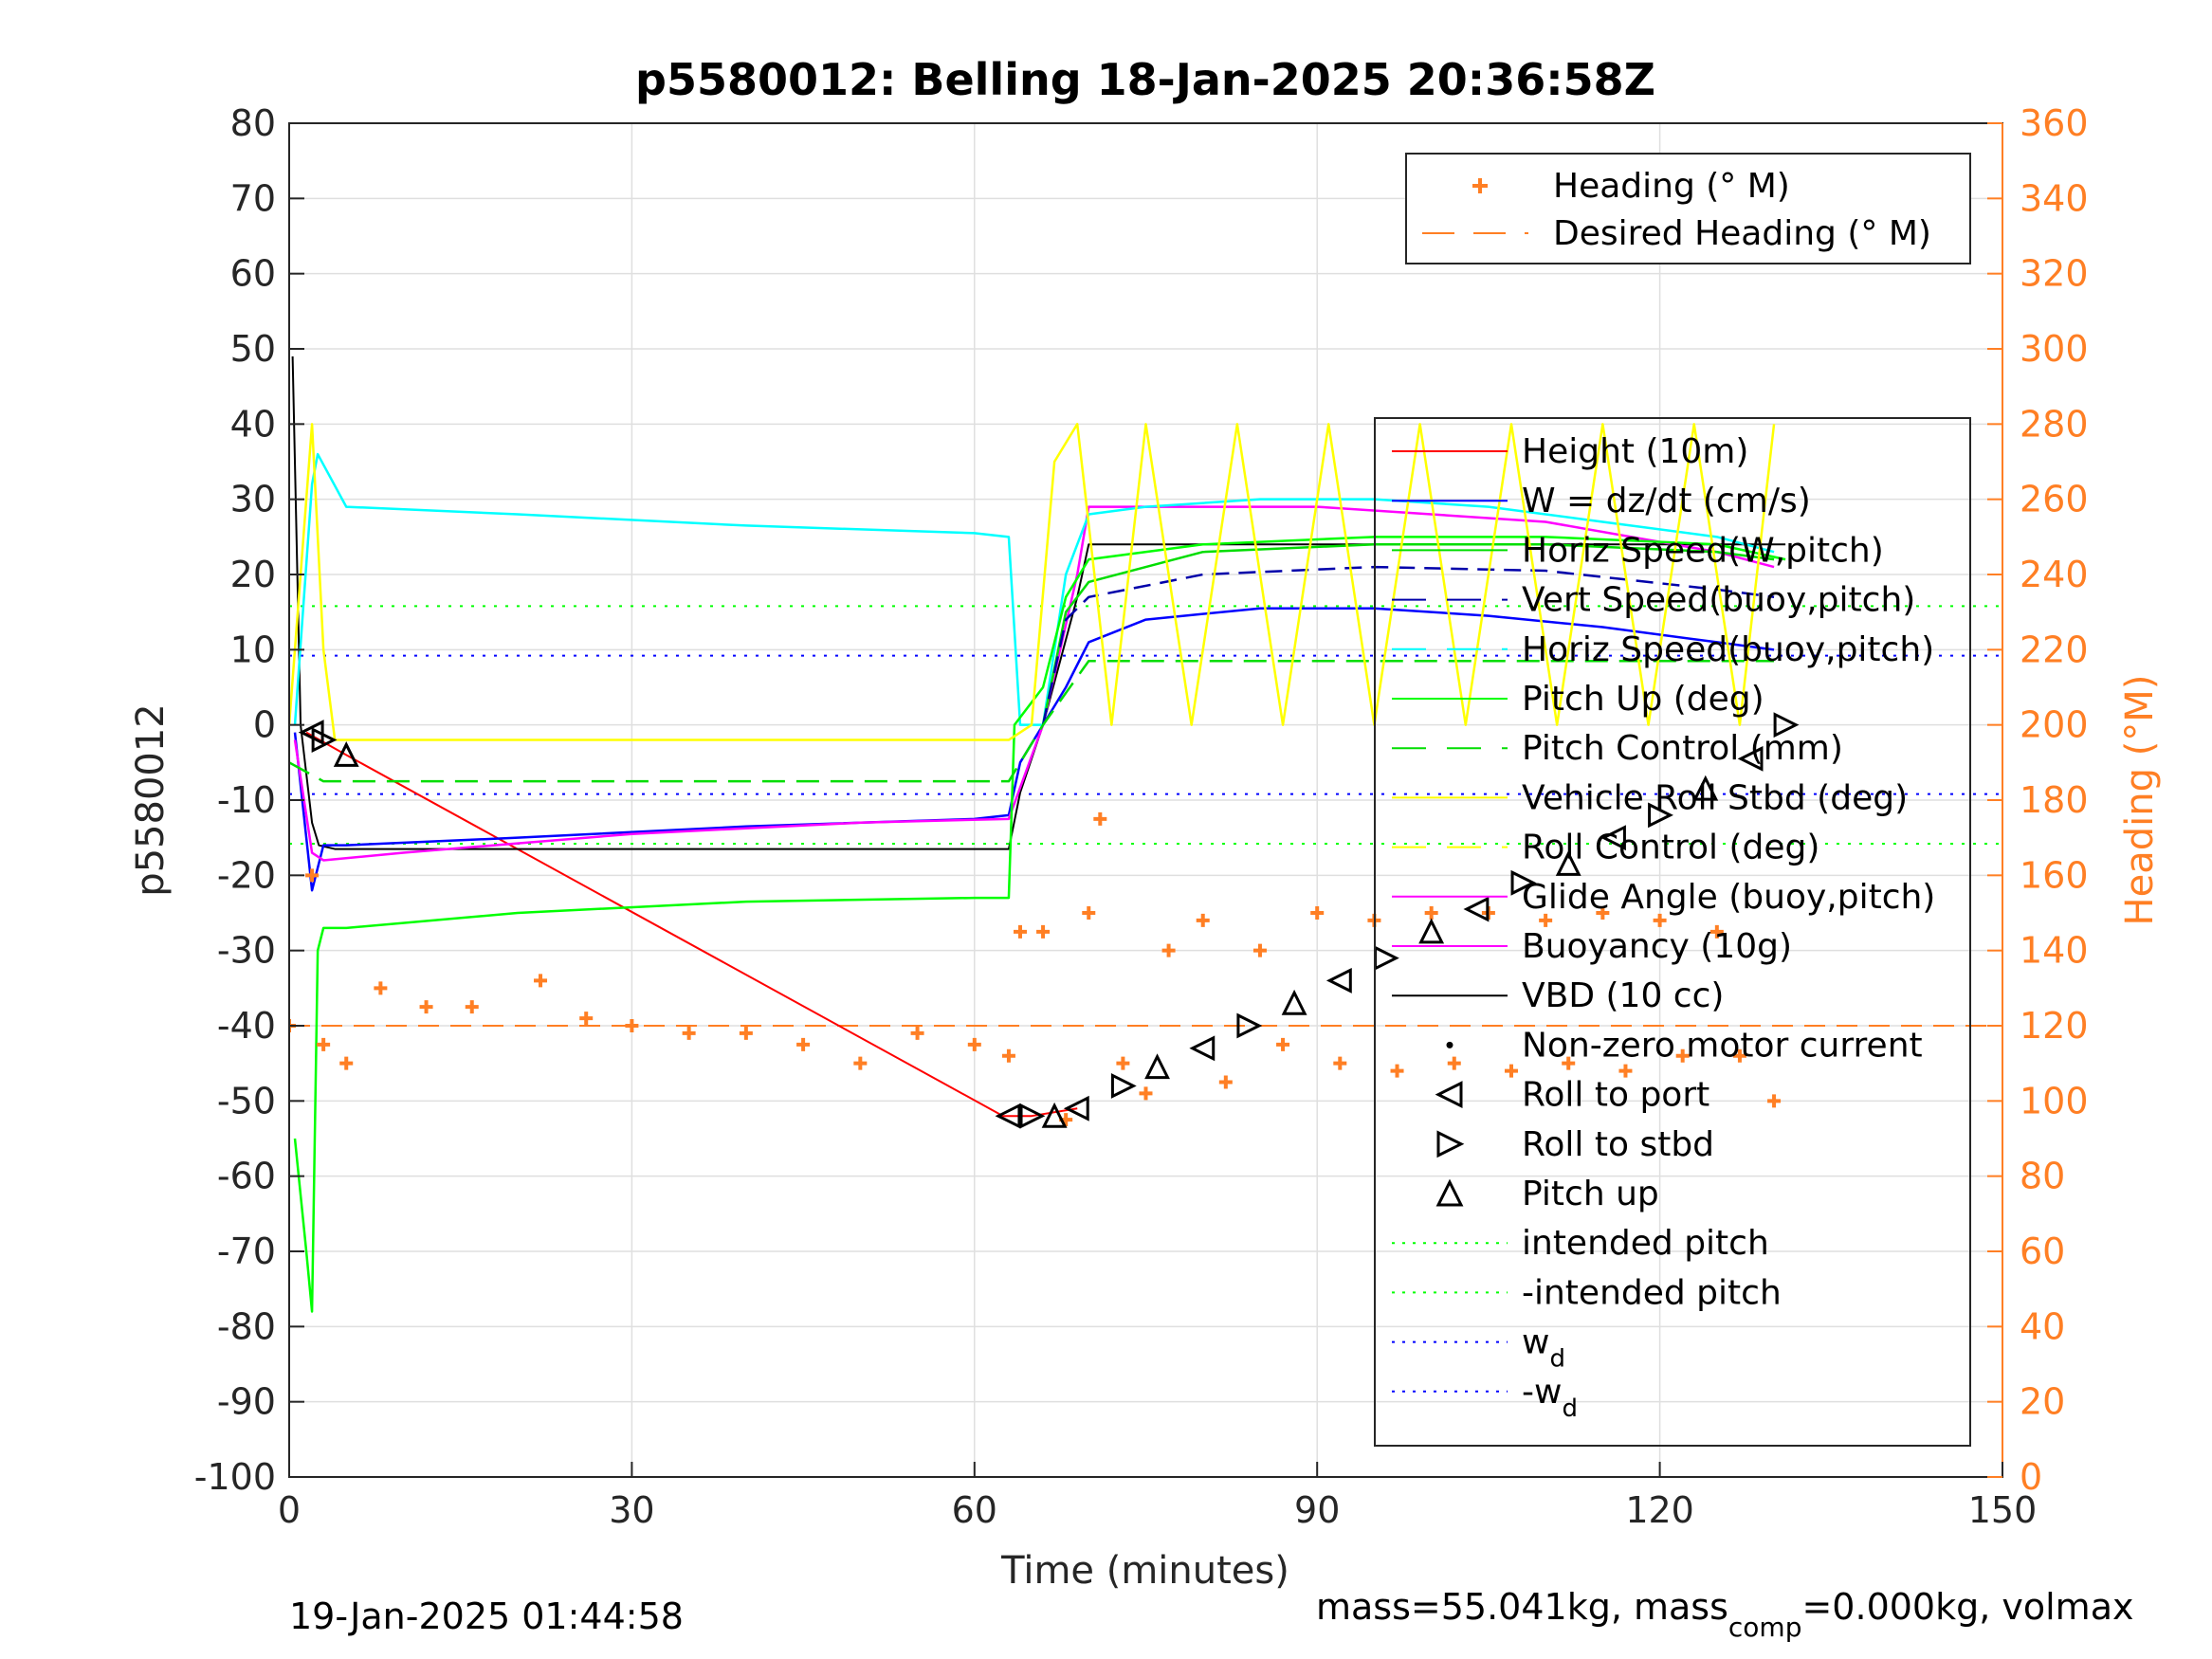 The height and width of the screenshot is (1659, 2212). Describe the element at coordinates (631, 1510) in the screenshot. I see `x-tick-label: 30` at that location.